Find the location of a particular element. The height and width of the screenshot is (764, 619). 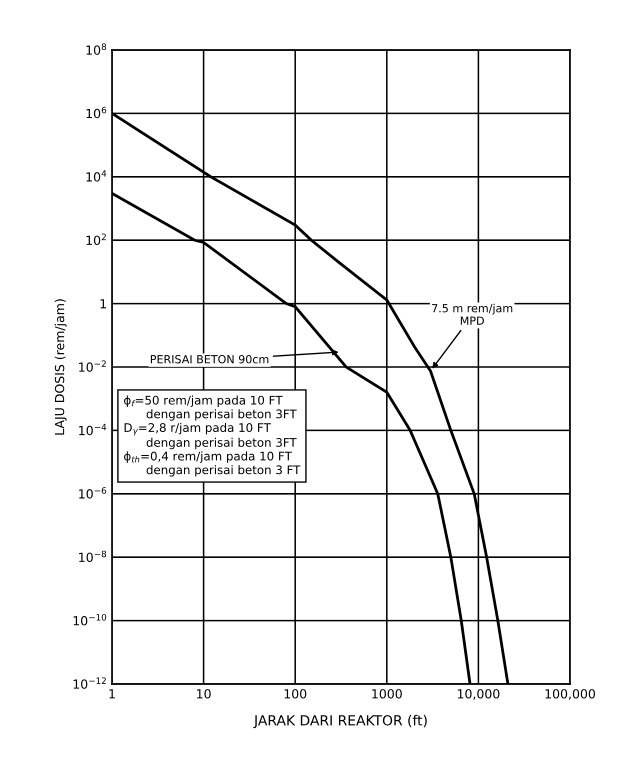

text: ϕ$_{f}$=50 rem/jam pada 10 FT dengan perisai beton 3FT D$_{γ}$=2,8 r/jam pada 10 FT dengan perisai beton 3FT ϕ$_{th}$=0,4 rem/jam pada 10 FT dengan perisai beton 3 FT is located at coordinates (212, 436).